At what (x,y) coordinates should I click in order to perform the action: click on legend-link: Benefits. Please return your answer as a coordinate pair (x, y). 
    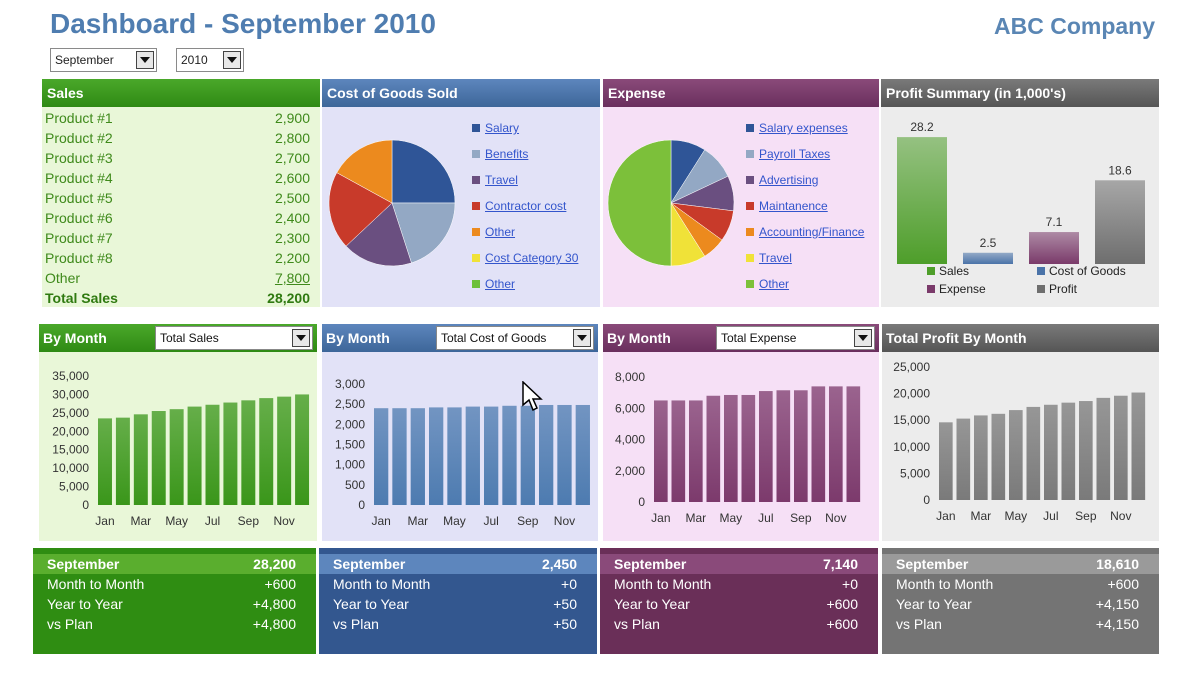
    Looking at the image, I should click on (507, 154).